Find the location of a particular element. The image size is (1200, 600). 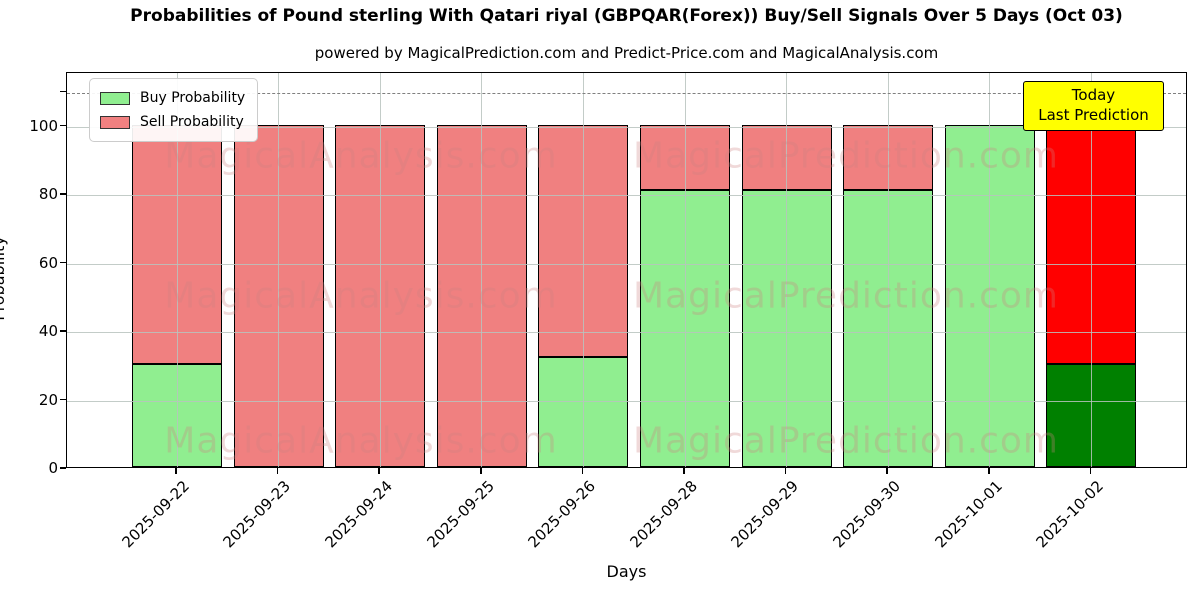

legend-label-sell: Sell Probability is located at coordinates (192, 122).